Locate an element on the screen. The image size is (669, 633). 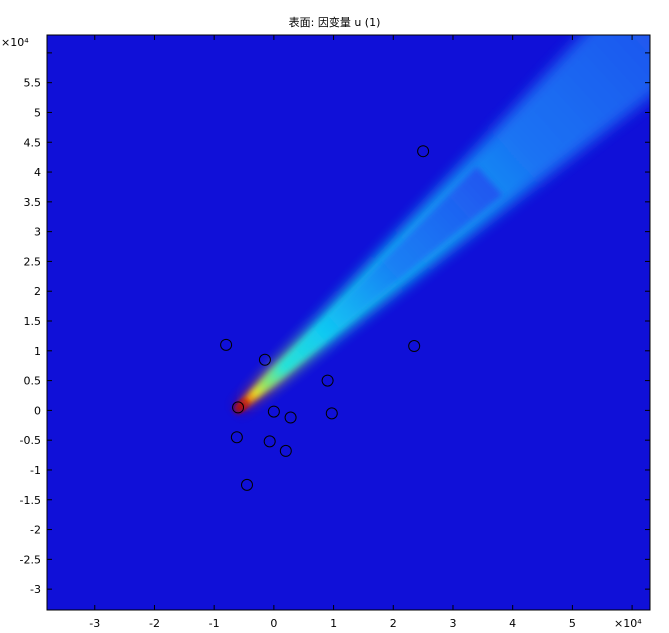
x-tick-label: 1 is located at coordinates (333, 623).